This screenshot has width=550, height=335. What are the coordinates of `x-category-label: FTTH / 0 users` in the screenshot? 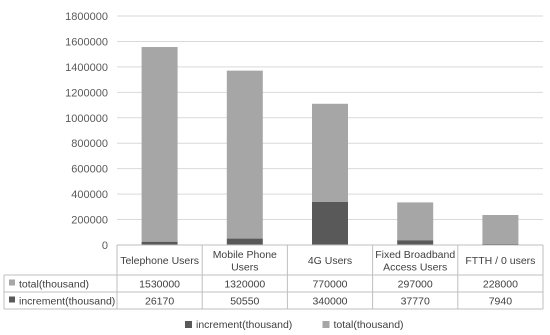 It's located at (500, 261).